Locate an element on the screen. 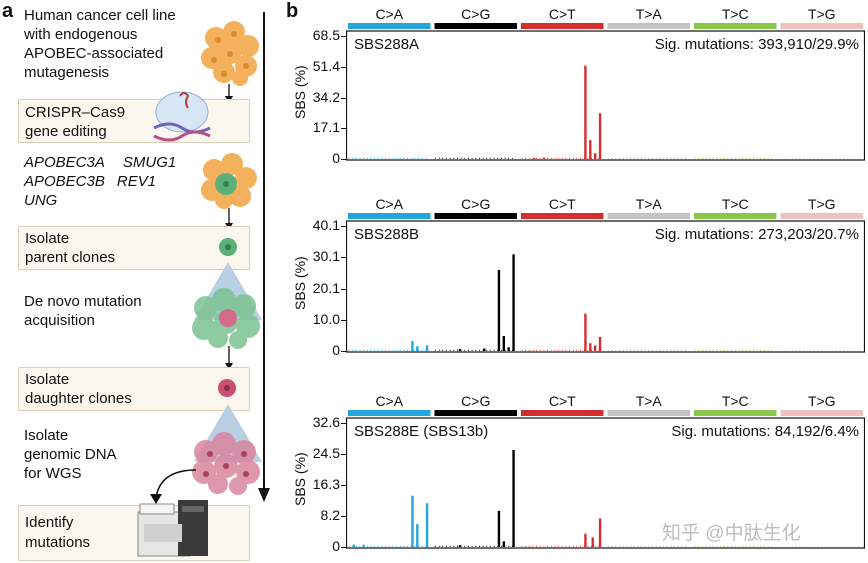 The height and width of the screenshot is (563, 868). y-tick-label: 32.6 is located at coordinates (326, 422).